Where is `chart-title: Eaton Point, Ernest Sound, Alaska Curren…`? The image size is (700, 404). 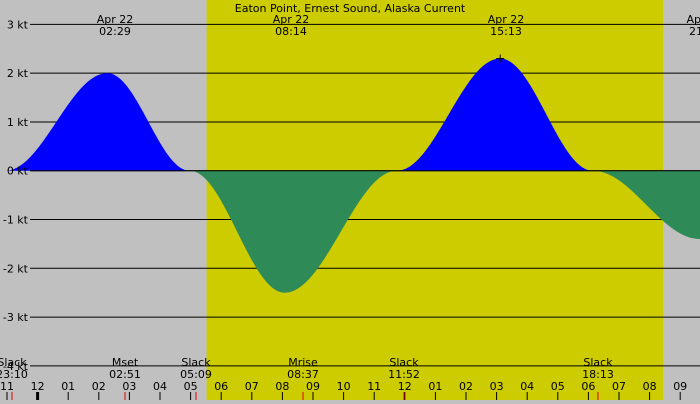 chart-title: Eaton Point, Ernest Sound, Alaska Curren… is located at coordinates (350, 8).